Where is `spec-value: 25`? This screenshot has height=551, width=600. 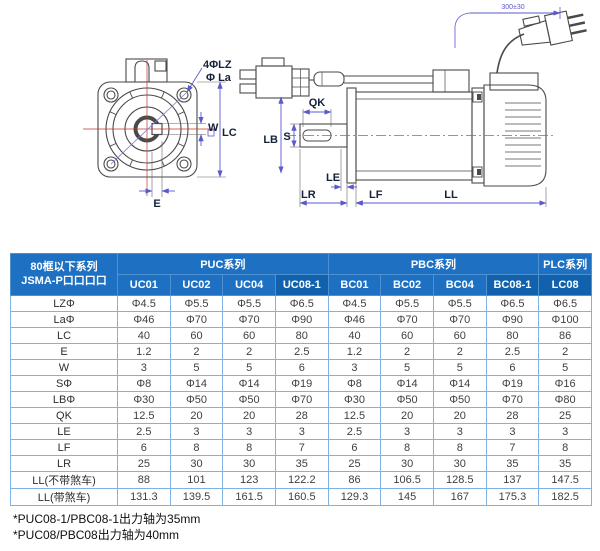
spec-value: 25 is located at coordinates (144, 463).